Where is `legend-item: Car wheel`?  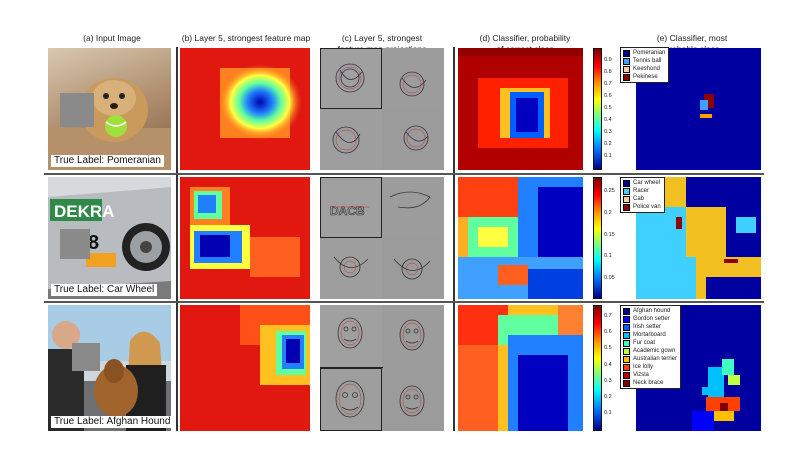
legend-item: Car wheel is located at coordinates (642, 183).